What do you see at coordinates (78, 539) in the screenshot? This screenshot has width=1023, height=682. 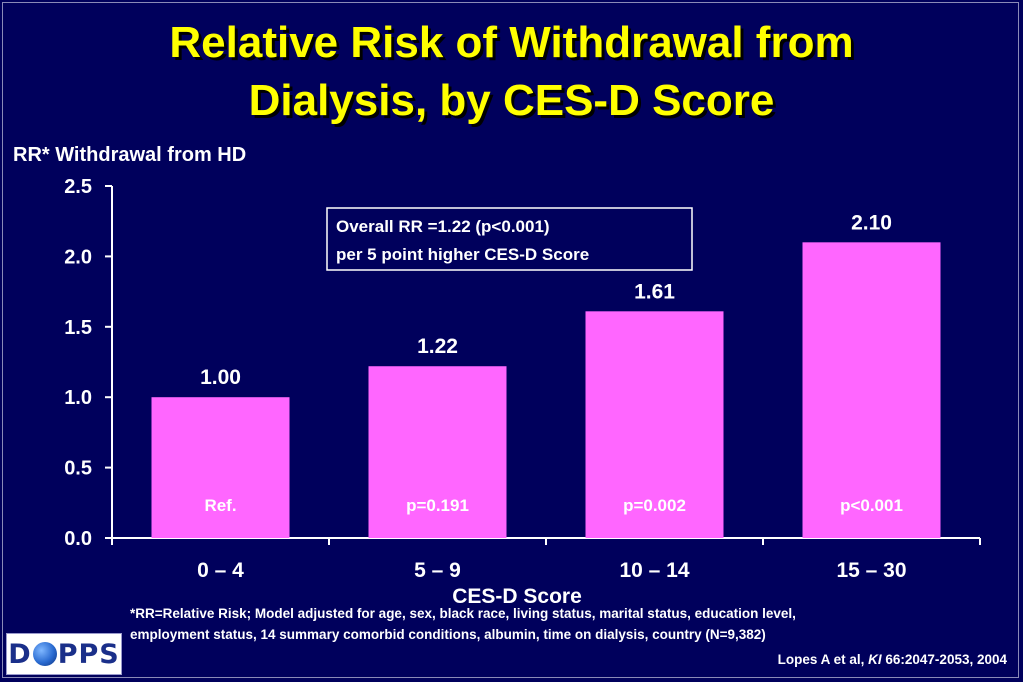 I see `y-tick-label: 0.0` at bounding box center [78, 539].